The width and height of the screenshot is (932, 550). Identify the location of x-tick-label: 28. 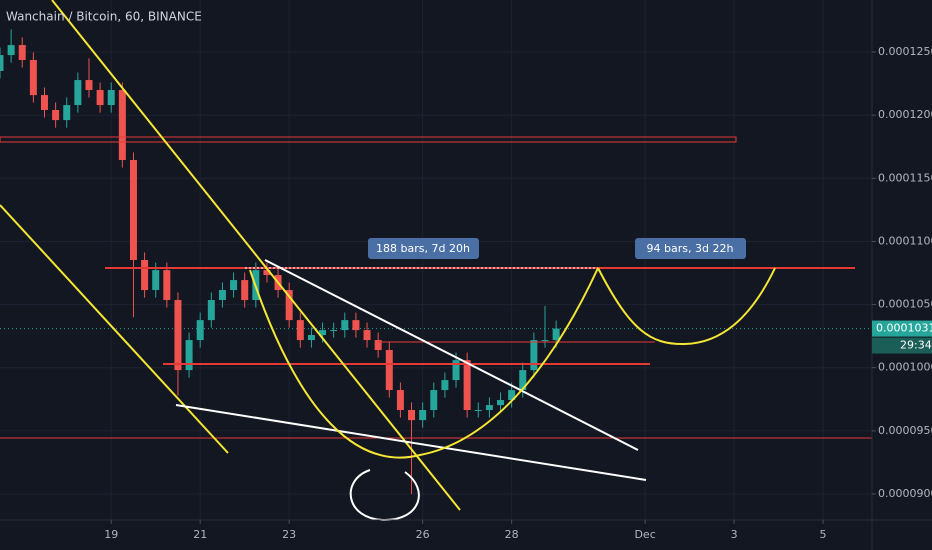
(512, 534).